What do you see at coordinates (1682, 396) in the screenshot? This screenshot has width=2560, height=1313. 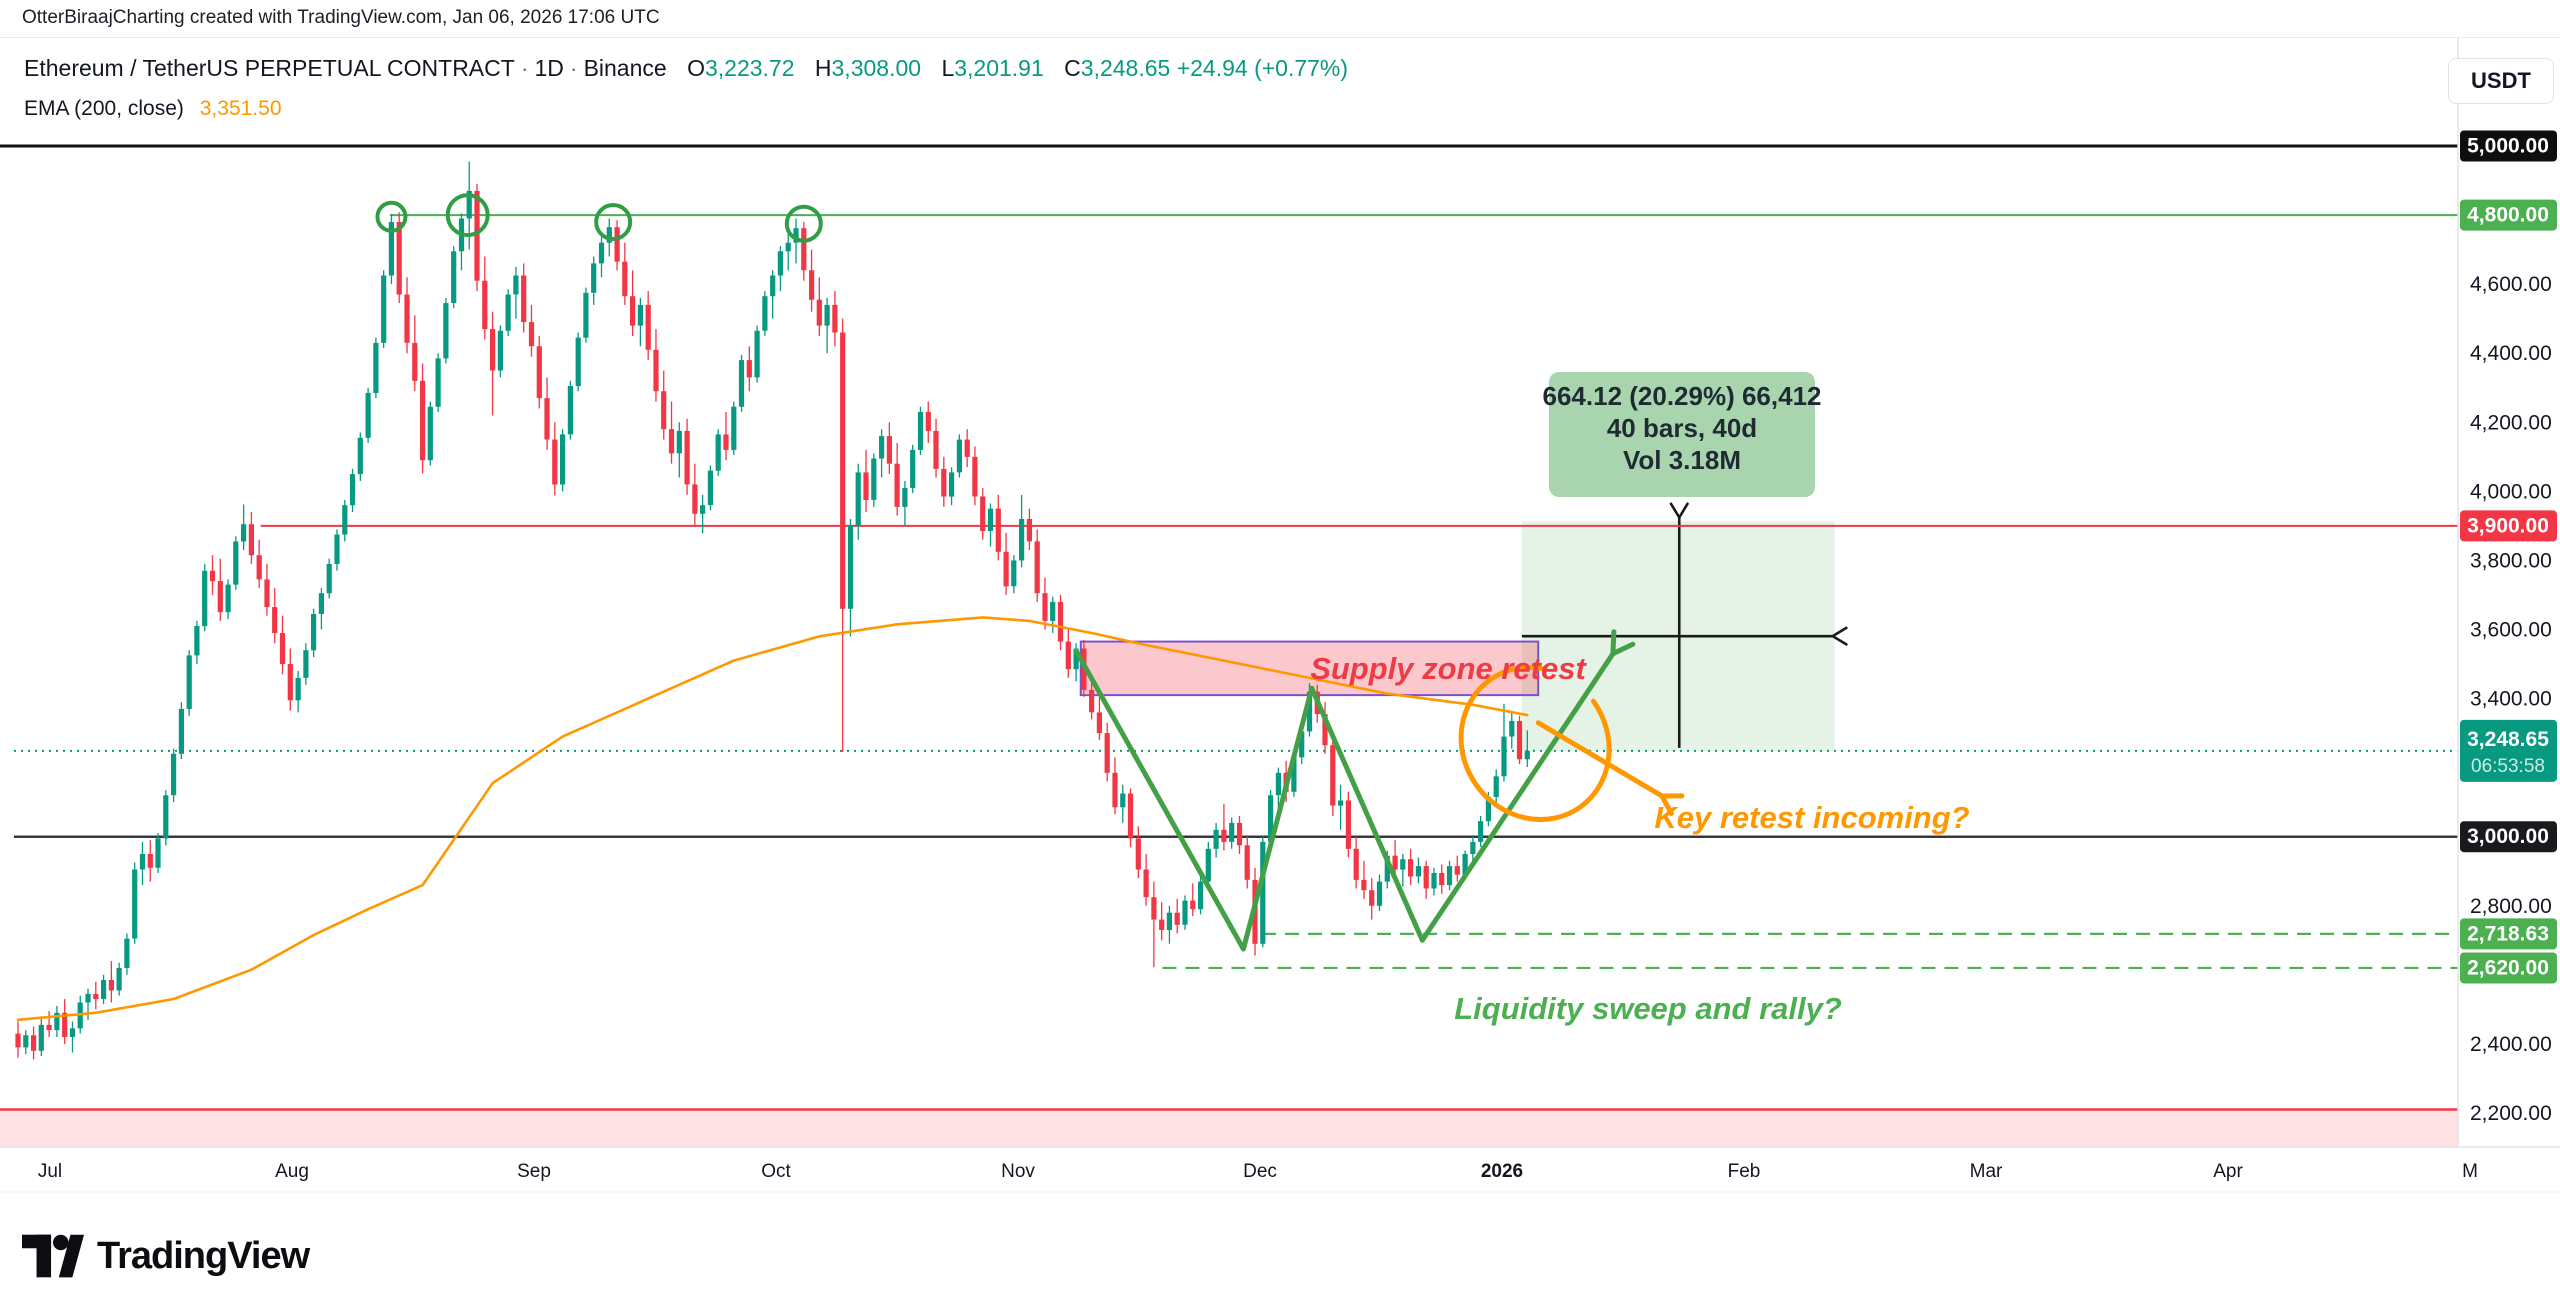 I see `svg-text: 664.12 (20.29%) 66,412` at bounding box center [1682, 396].